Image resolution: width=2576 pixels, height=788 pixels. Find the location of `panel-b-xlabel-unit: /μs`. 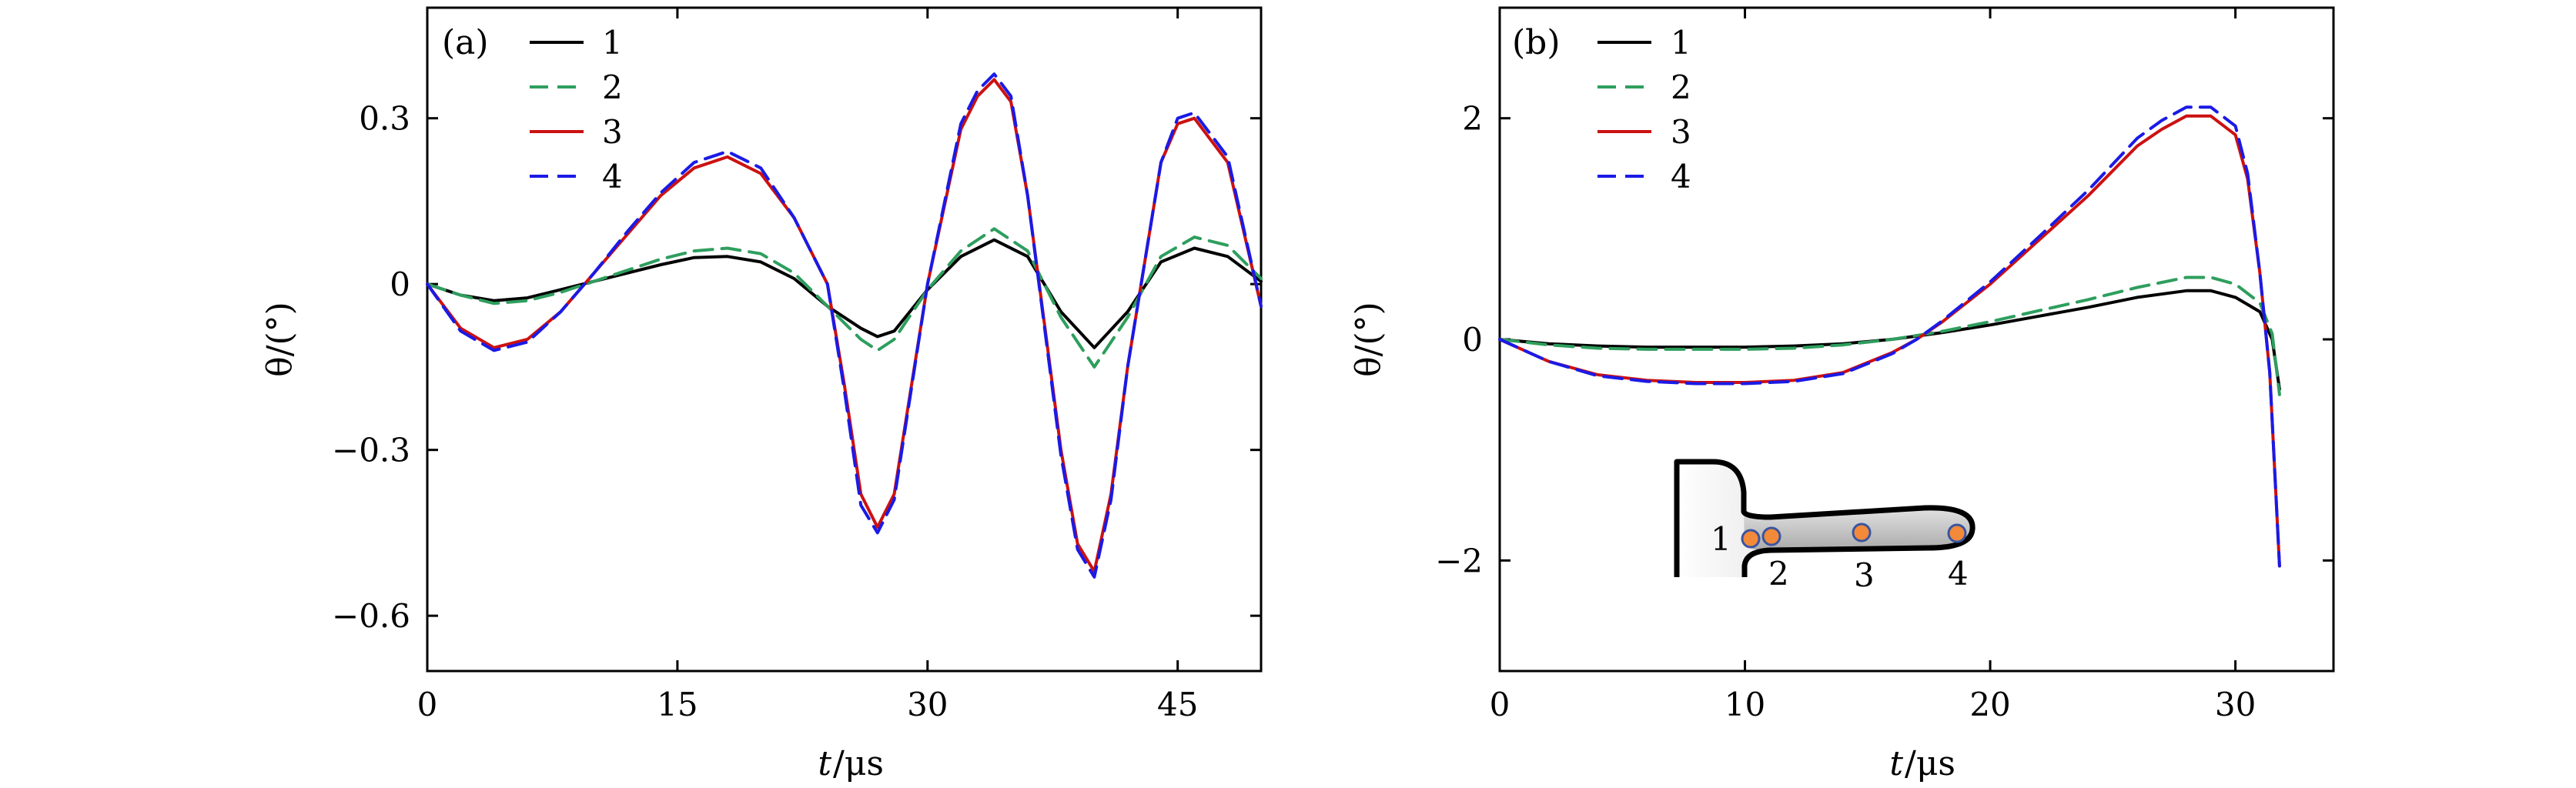

panel-b-xlabel-unit: /μs is located at coordinates (1930, 763).